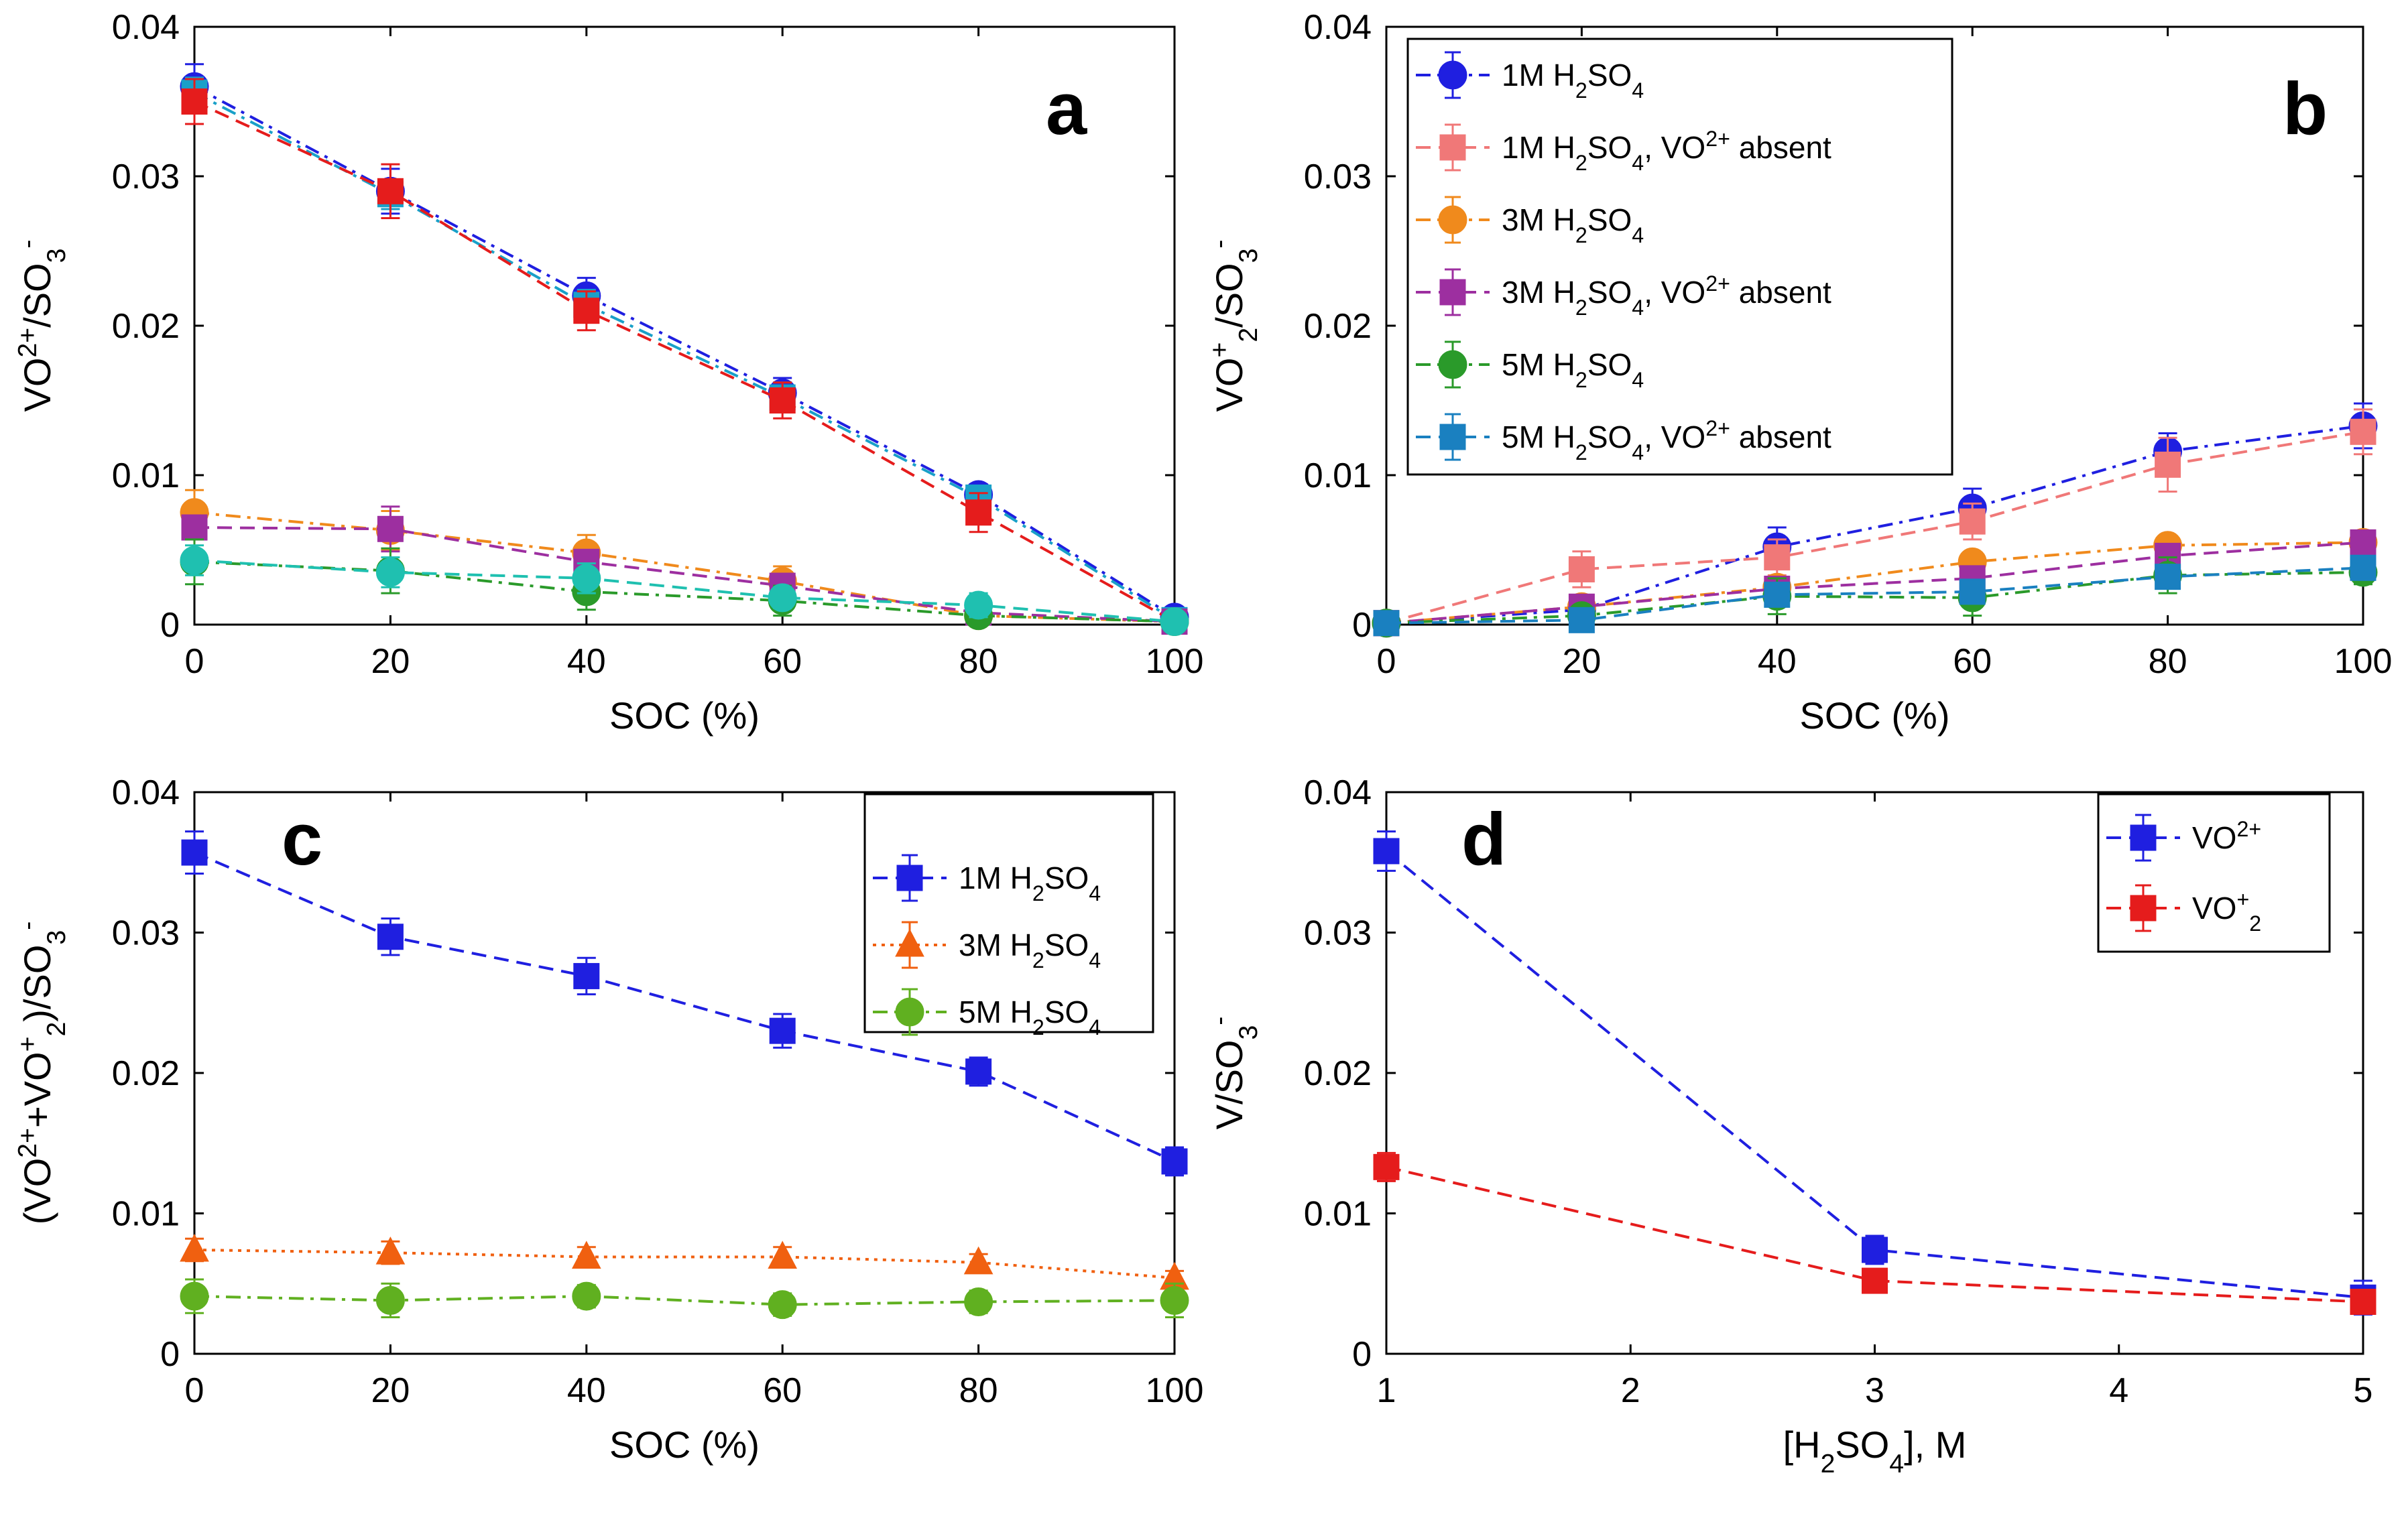 The width and height of the screenshot is (2408, 1522). What do you see at coordinates (2118, 1391) in the screenshot?
I see `x-tick-label: 4` at bounding box center [2118, 1391].